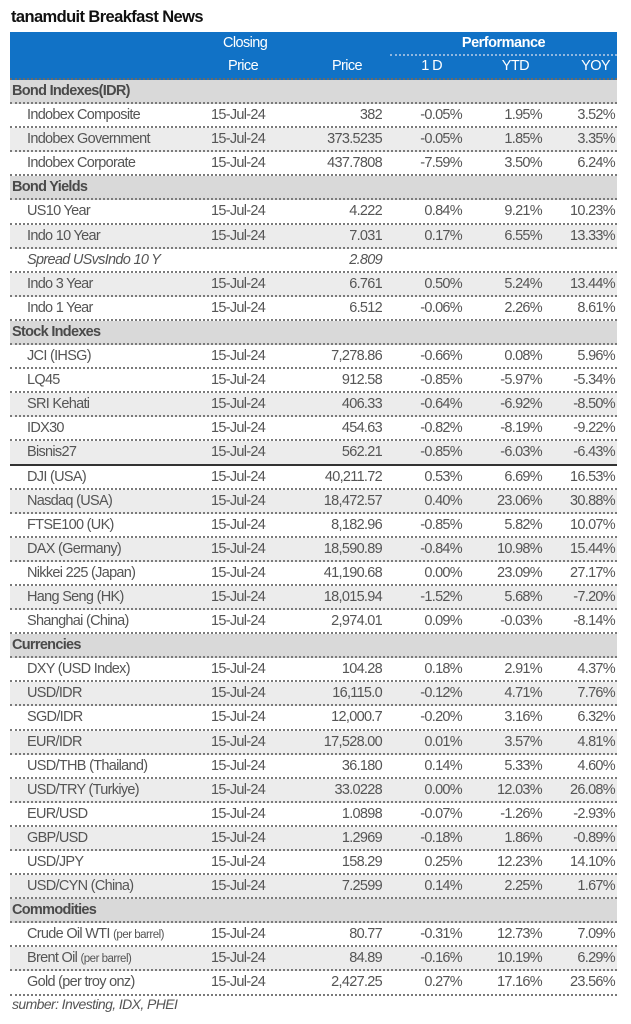 The image size is (631, 1024). What do you see at coordinates (353, 500) in the screenshot?
I see `price-cell: 18,472.57` at bounding box center [353, 500].